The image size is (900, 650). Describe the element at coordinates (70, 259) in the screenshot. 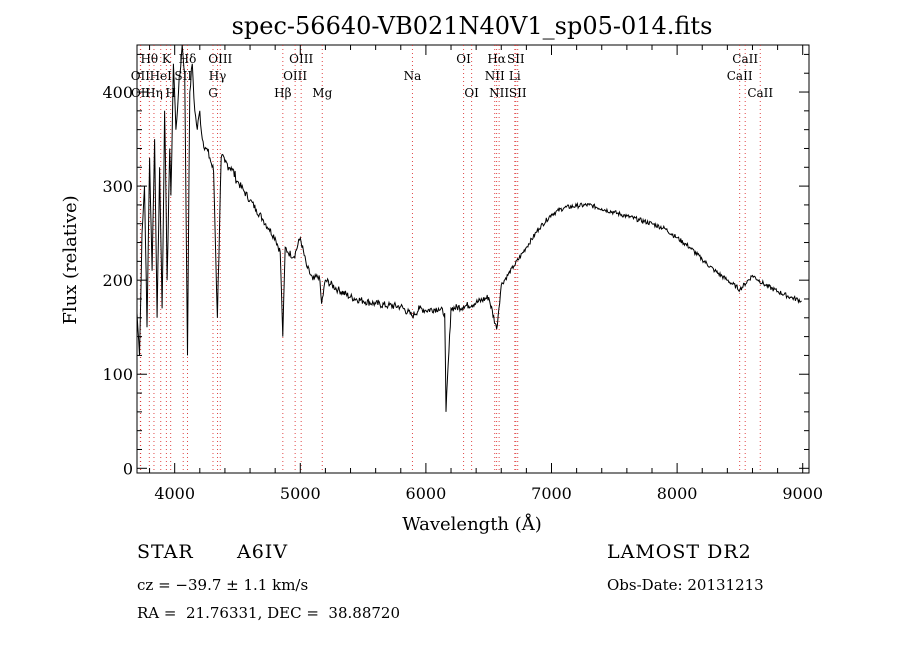

I see `y-axis-label: Flux (relative)` at that location.